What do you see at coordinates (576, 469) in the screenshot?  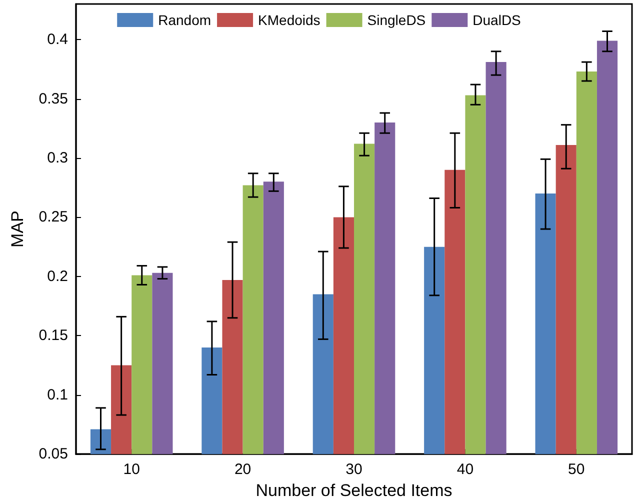 I see `x-tick-label: 50` at bounding box center [576, 469].